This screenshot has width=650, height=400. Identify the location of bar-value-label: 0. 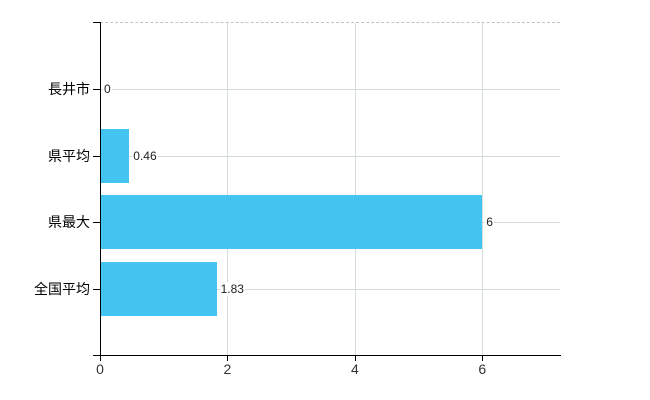
(107, 89).